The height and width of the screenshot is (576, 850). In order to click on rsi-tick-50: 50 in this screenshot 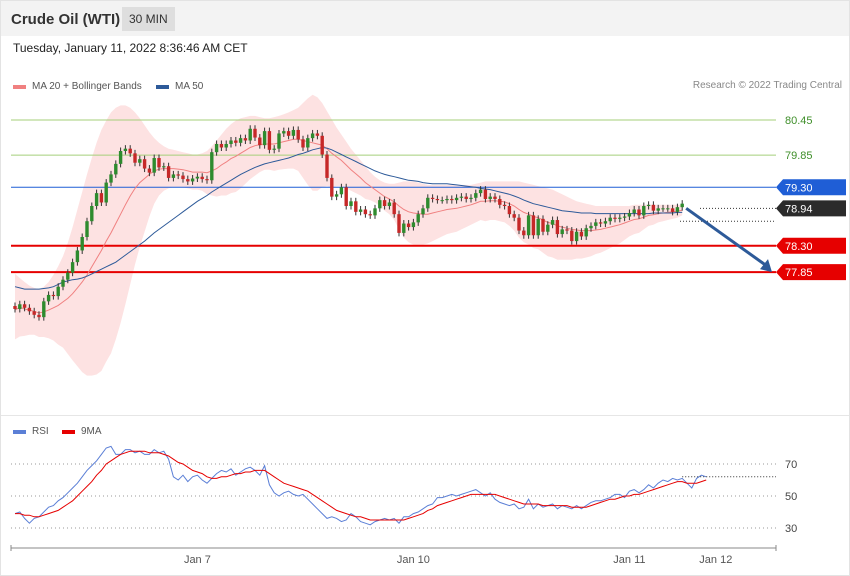, I will do `click(791, 497)`.